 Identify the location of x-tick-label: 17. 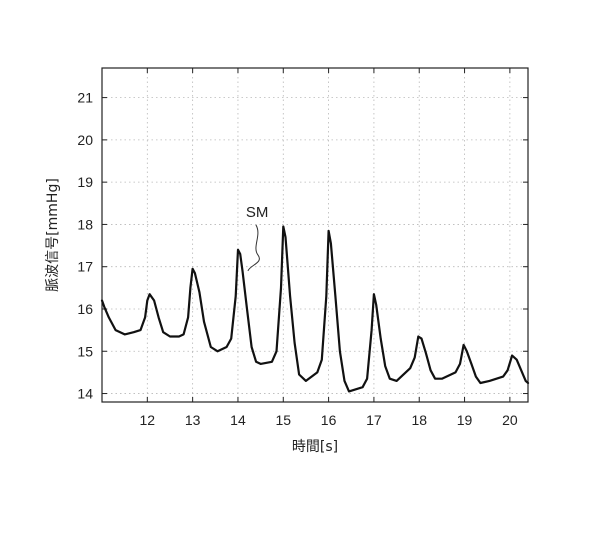
(374, 420).